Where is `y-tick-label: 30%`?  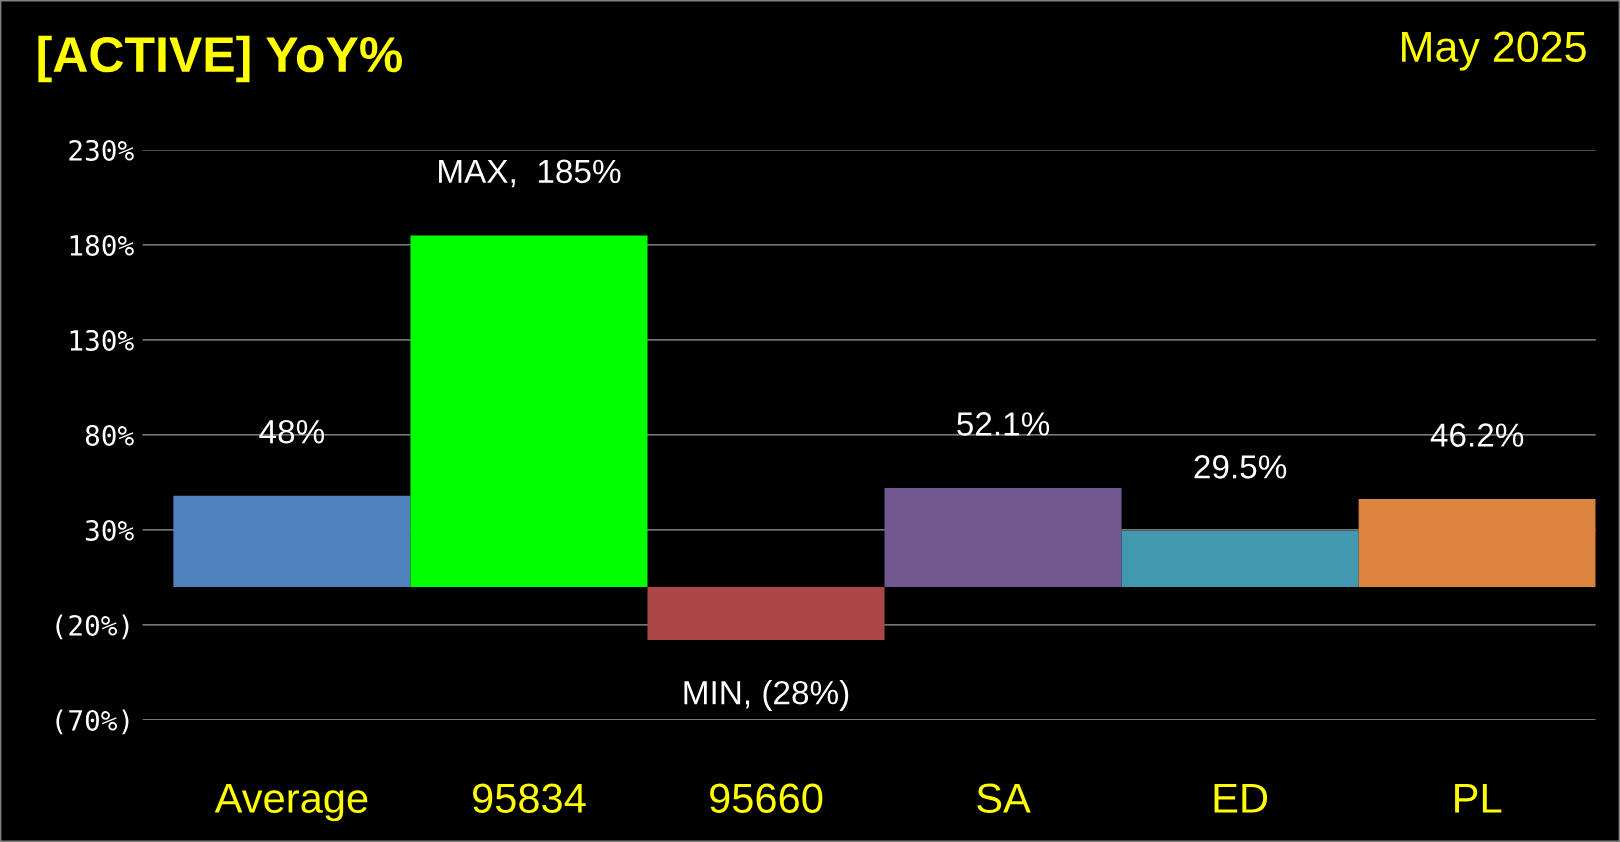
y-tick-label: 30% is located at coordinates (109, 530).